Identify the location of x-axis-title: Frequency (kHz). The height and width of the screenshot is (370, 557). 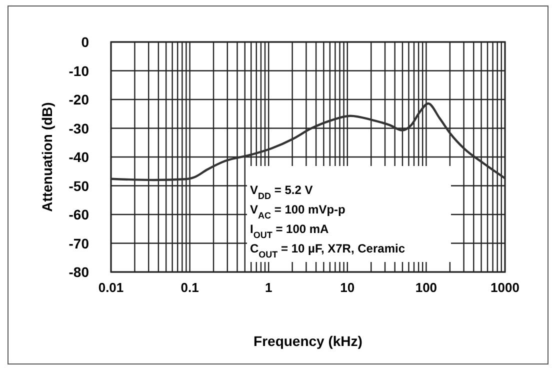
(308, 341).